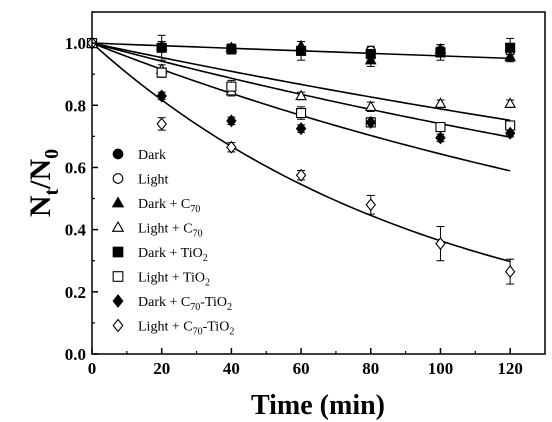 This screenshot has height=422, width=552. What do you see at coordinates (370, 368) in the screenshot?
I see `x-tick-label: 80` at bounding box center [370, 368].